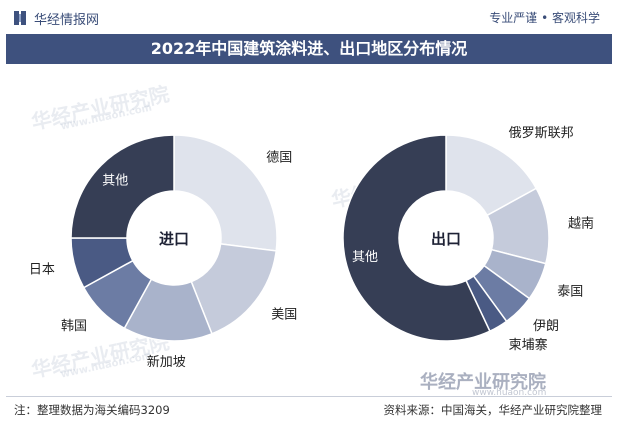 The width and height of the screenshot is (618, 428). I want to click on slice-label: 伊朗, so click(546, 326).